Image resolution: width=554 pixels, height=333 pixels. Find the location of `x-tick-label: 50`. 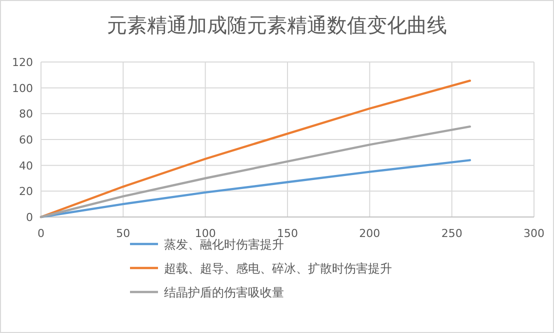

x-tick-label: 50 is located at coordinates (123, 233).